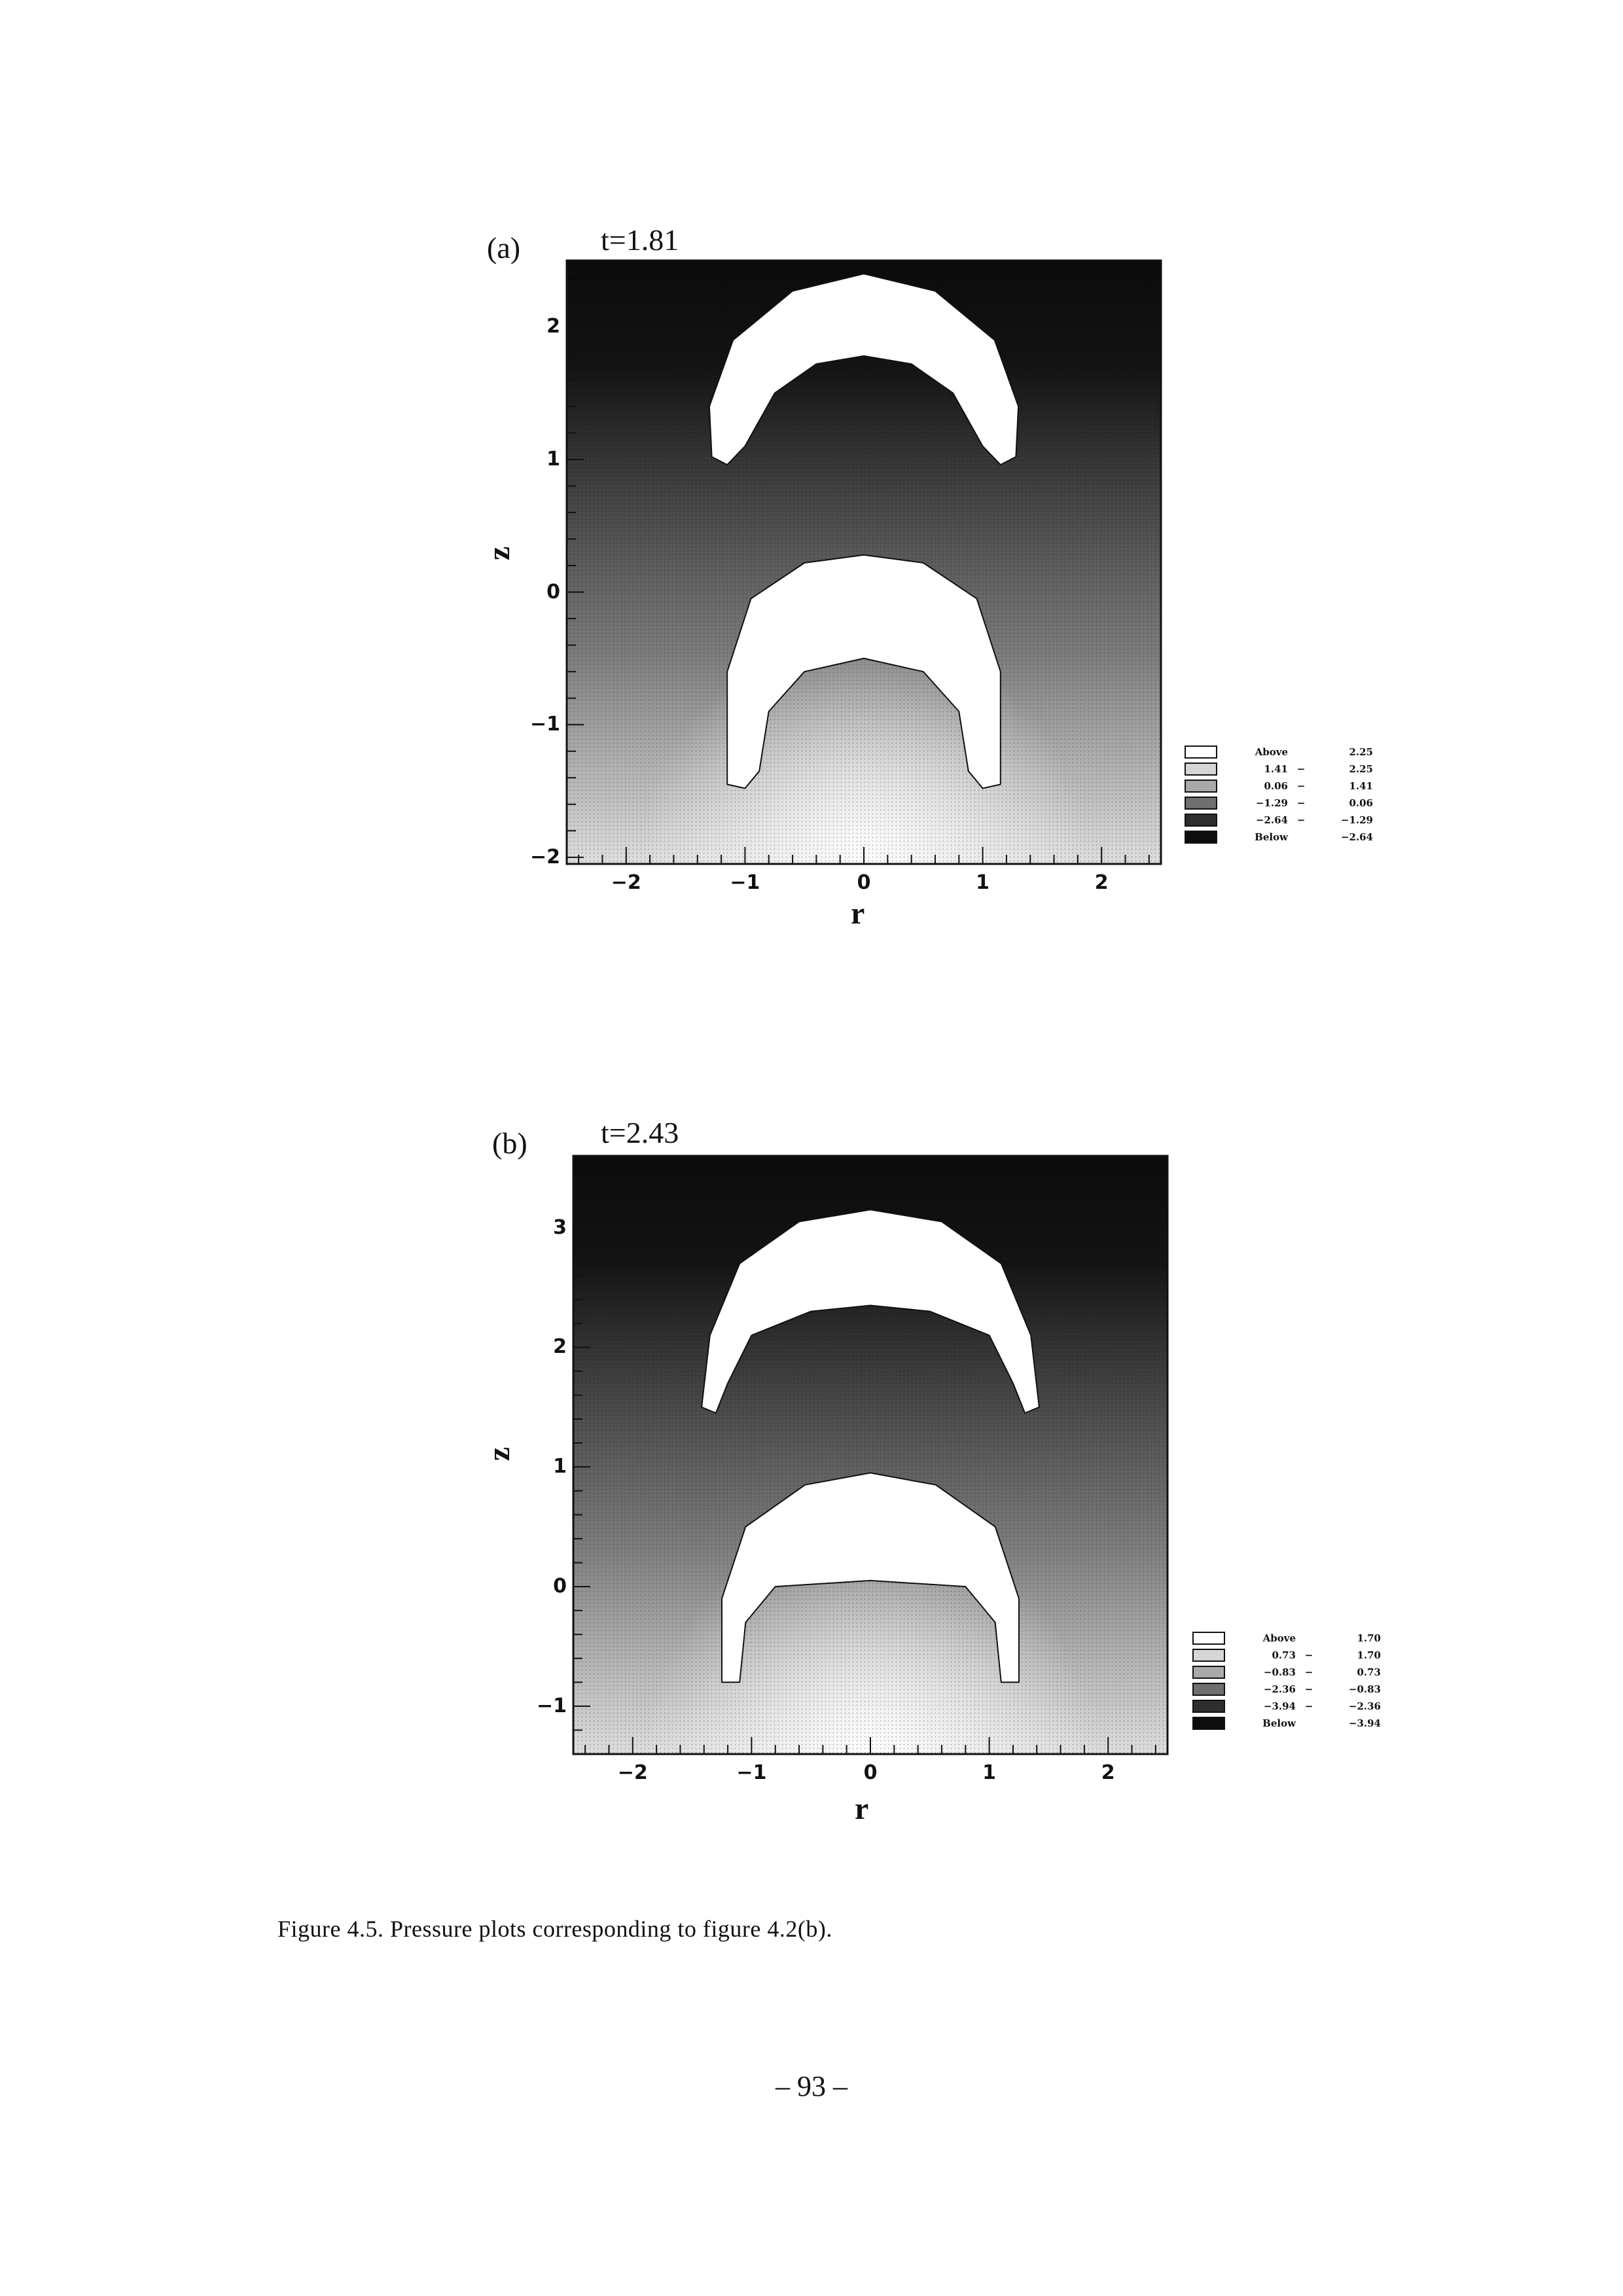  I want to click on panel-b-label: (b), so click(509, 1143).